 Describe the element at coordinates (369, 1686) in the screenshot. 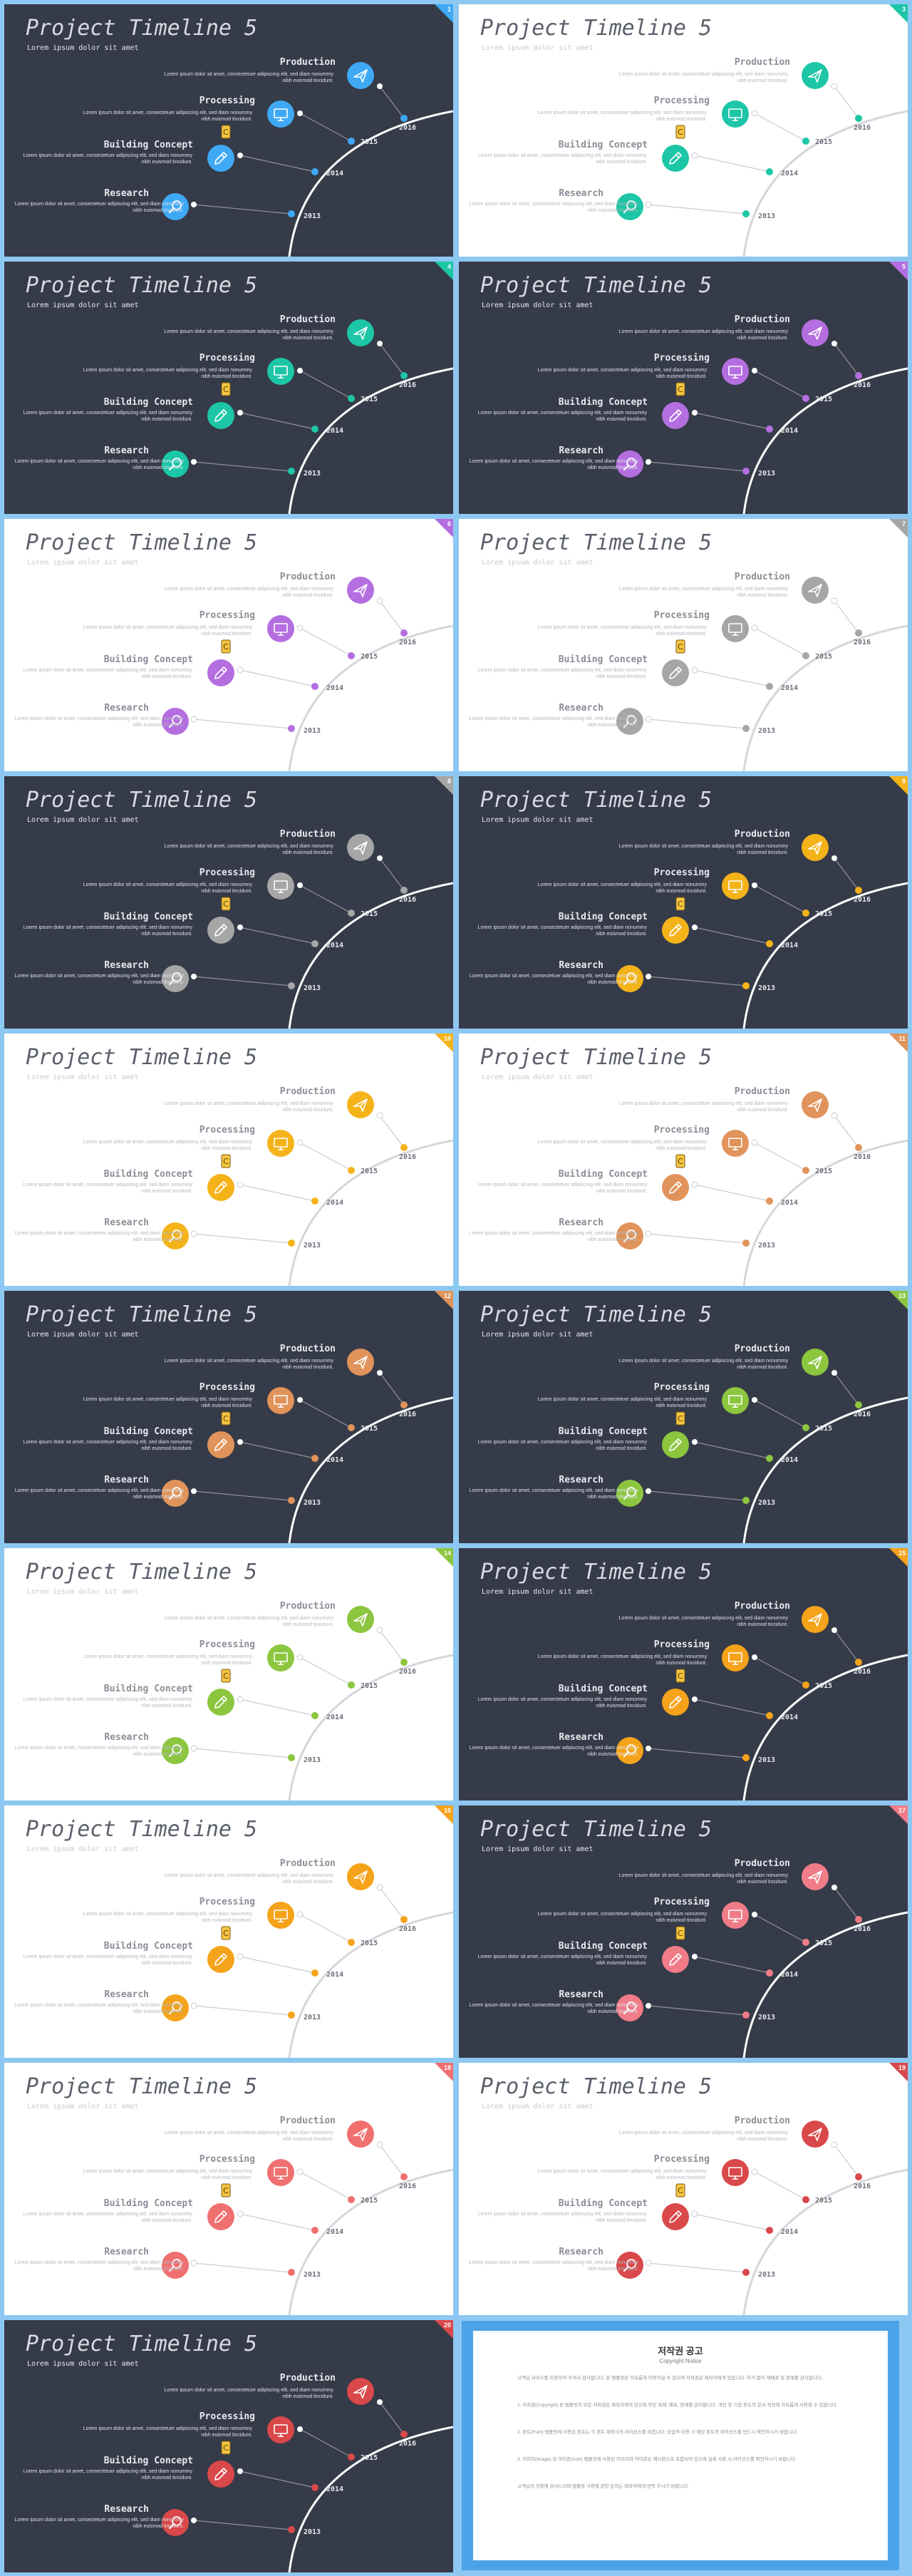

I see `year-label: 2015` at that location.